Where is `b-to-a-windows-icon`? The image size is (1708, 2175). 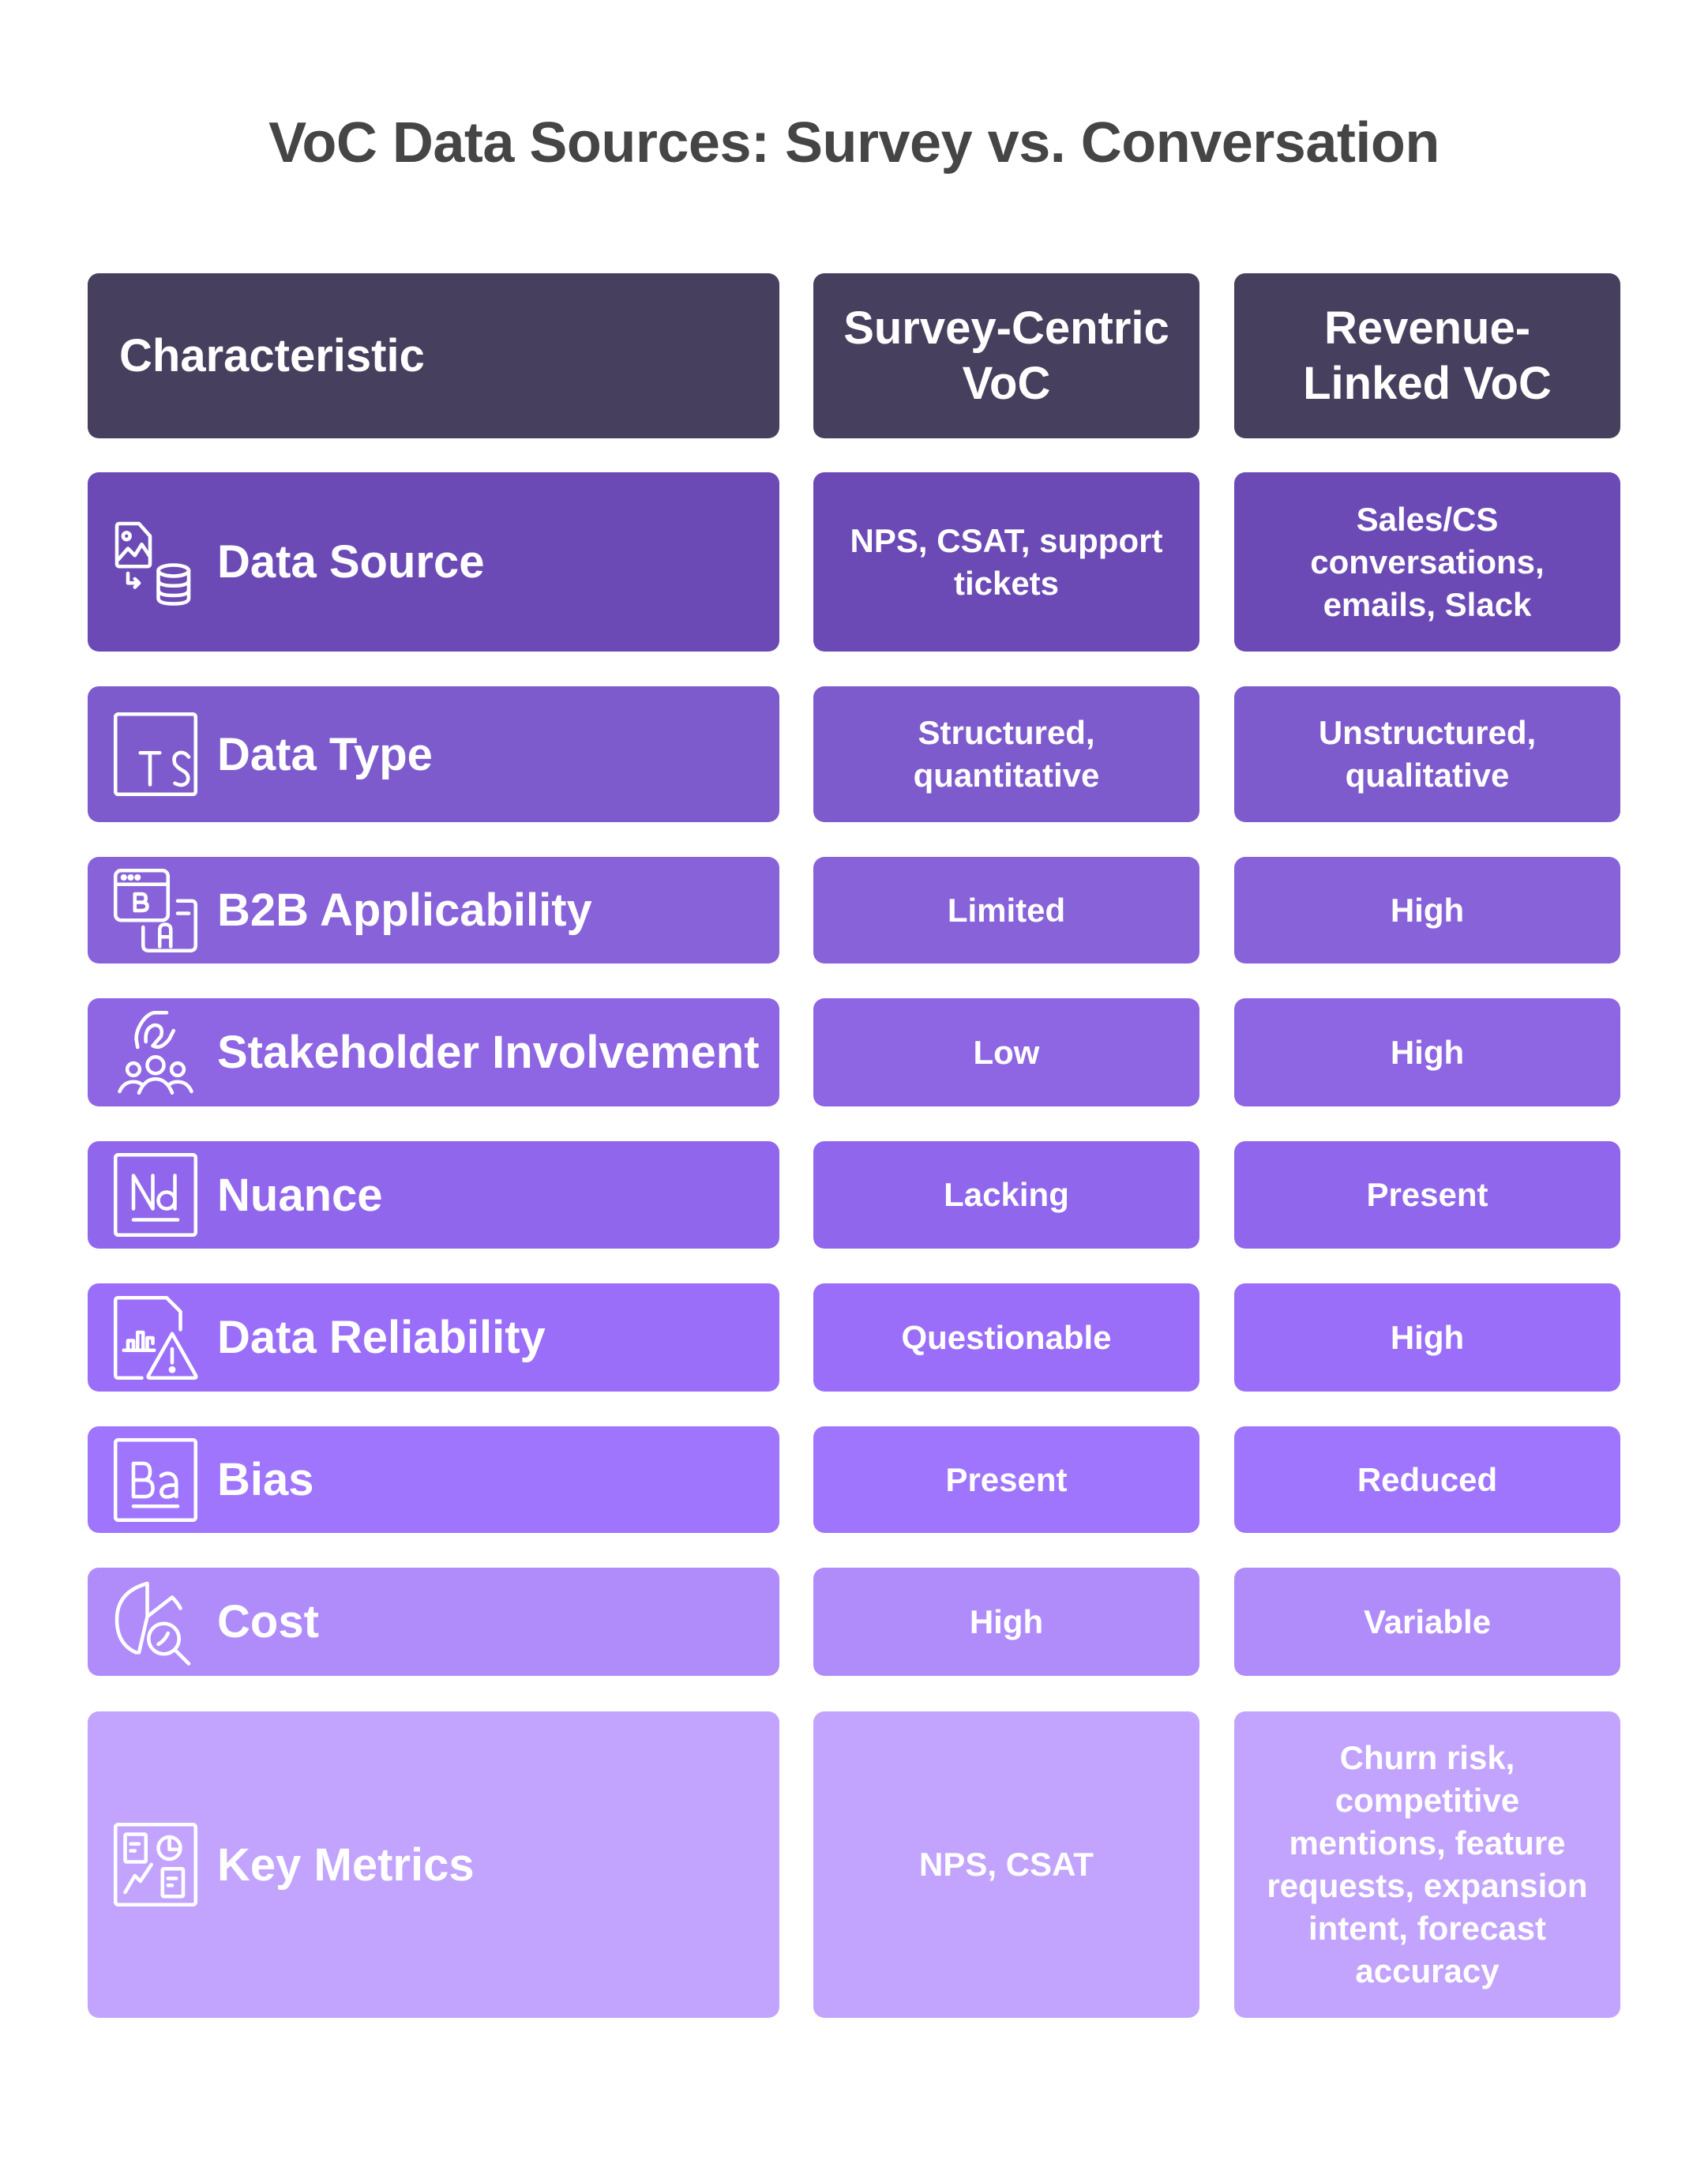
b-to-a-windows-icon is located at coordinates (155, 910).